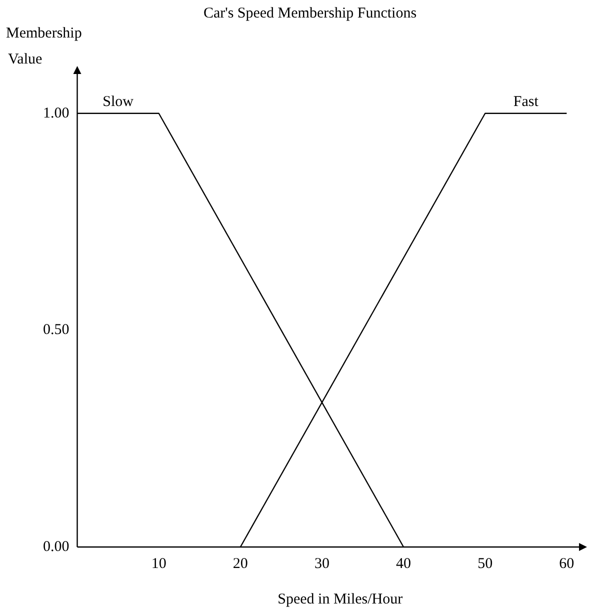  Describe the element at coordinates (322, 564) in the screenshot. I see `x-tick-label: 30` at that location.